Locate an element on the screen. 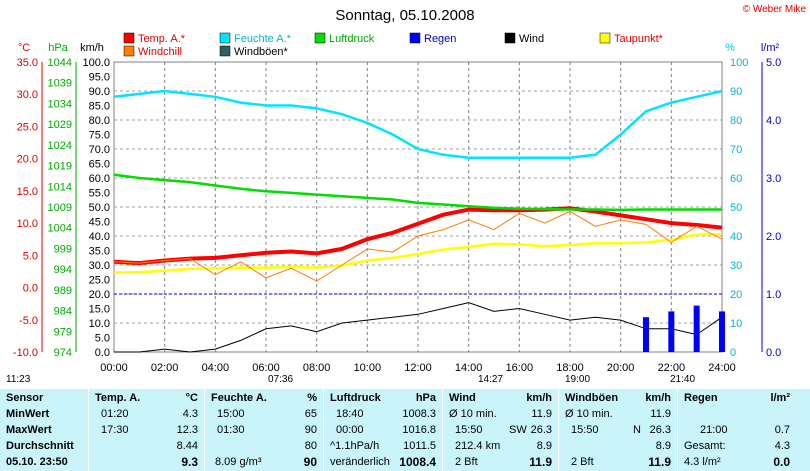 The image size is (810, 471). druck-current-value: 1008.4 is located at coordinates (417, 462).